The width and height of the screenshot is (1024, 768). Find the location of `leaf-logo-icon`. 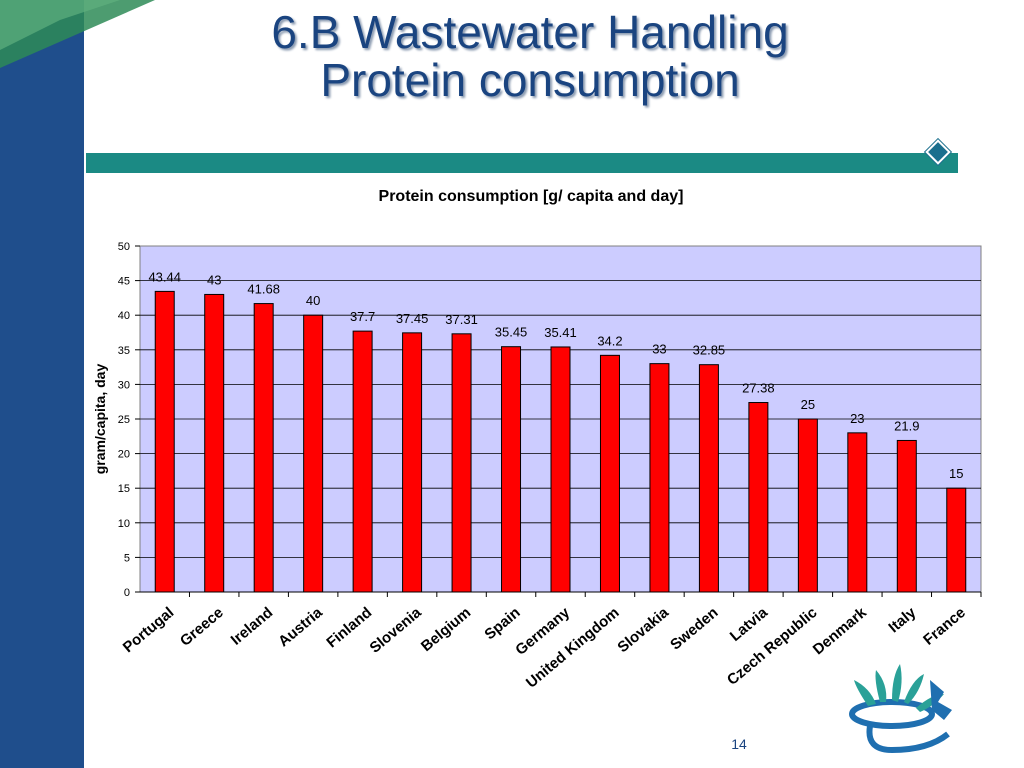

leaf-logo-icon is located at coordinates (900, 709).